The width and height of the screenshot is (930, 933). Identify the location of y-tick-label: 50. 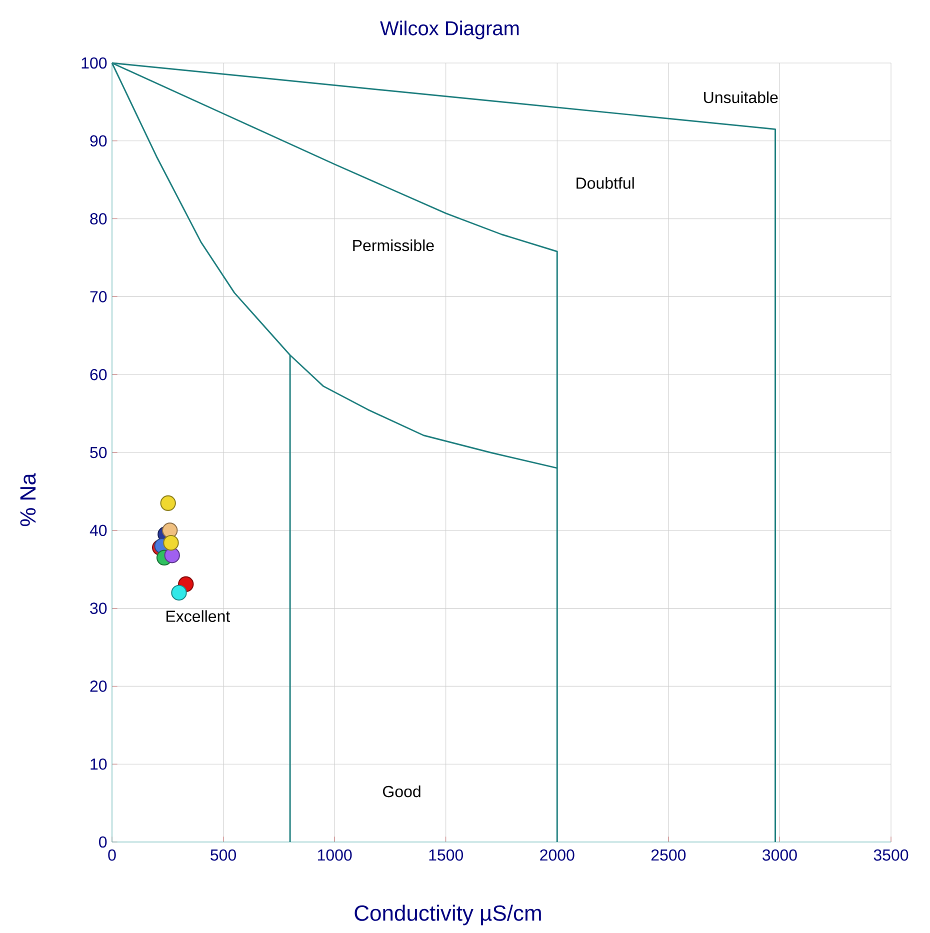
(98, 452).